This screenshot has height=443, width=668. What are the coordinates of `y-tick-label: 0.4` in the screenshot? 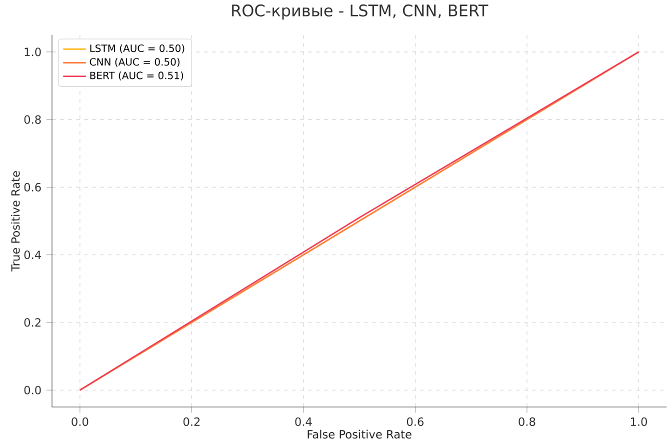 It's located at (32, 255).